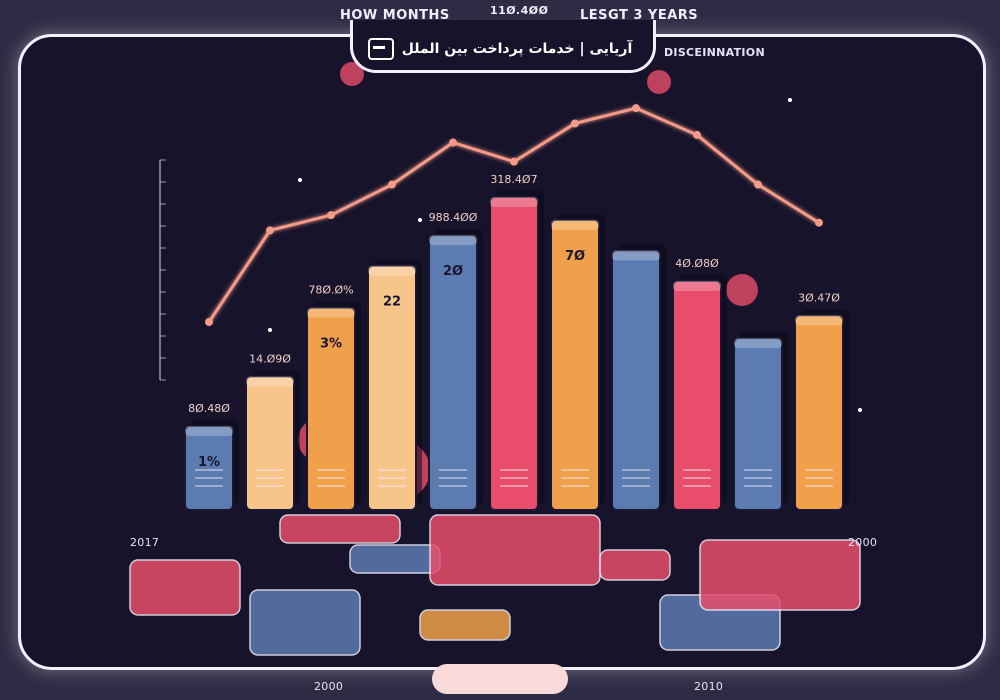 Image resolution: width=1000 pixels, height=700 pixels. Describe the element at coordinates (453, 271) in the screenshot. I see `bar-inner-label-5: 2Ø` at that location.